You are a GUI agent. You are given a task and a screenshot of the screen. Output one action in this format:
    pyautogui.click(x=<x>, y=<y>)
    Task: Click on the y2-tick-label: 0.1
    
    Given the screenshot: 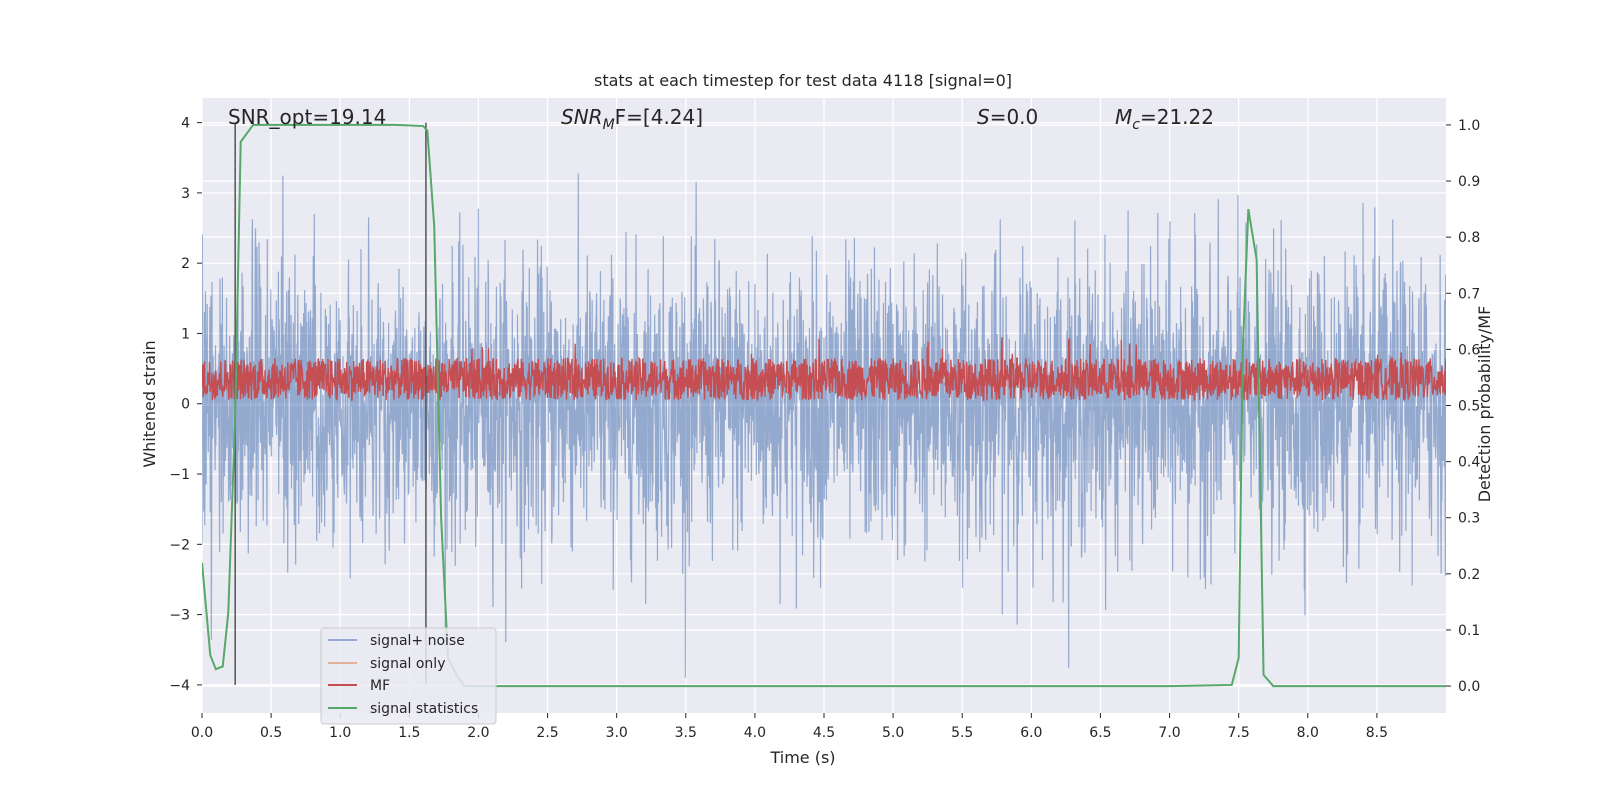 What is the action you would take?
    pyautogui.click(x=1469, y=631)
    